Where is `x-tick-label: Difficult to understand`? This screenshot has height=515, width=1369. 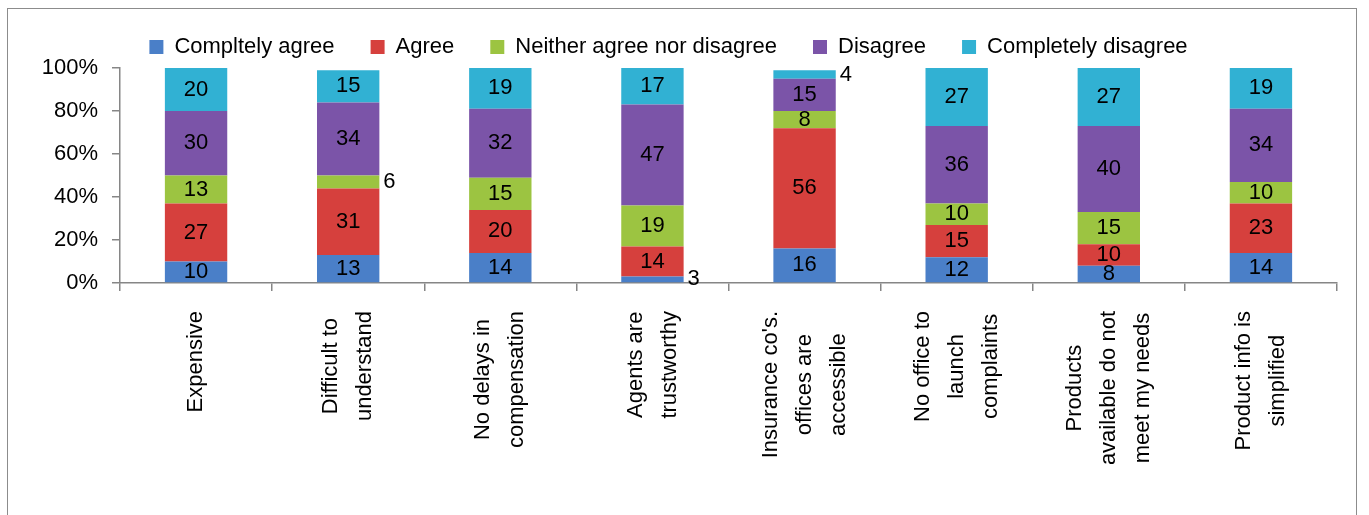
x-tick-label: Difficult to understand is located at coordinates (347, 366).